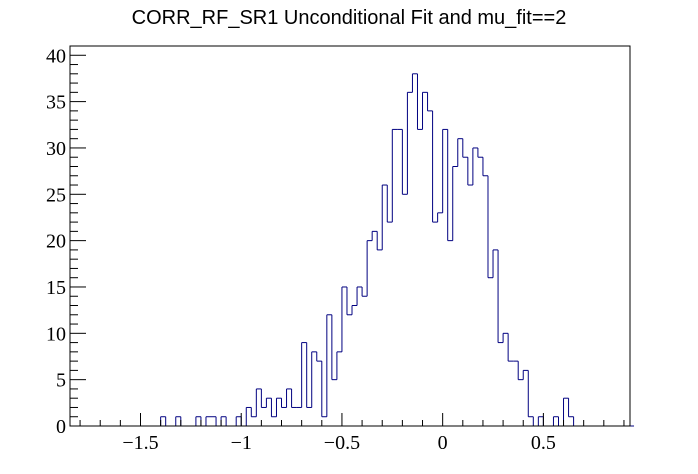  Describe the element at coordinates (56, 56) in the screenshot. I see `y-tick-label: 40` at that location.